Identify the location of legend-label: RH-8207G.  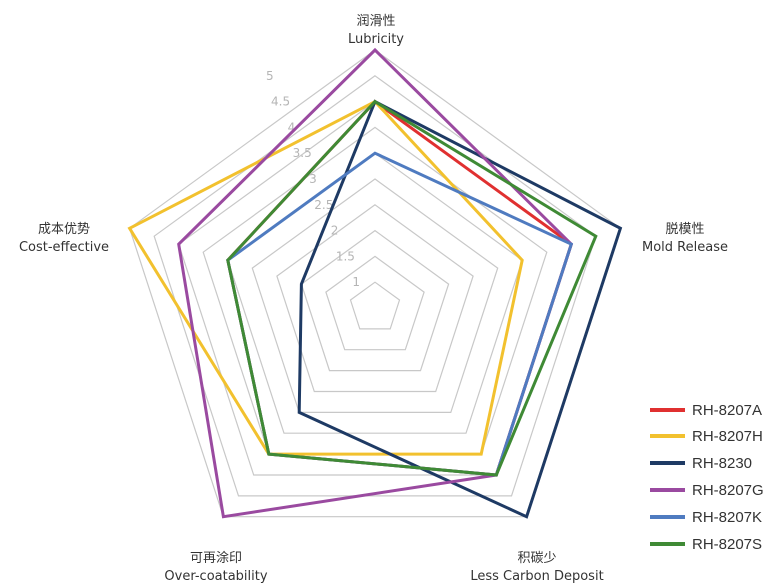
(728, 490).